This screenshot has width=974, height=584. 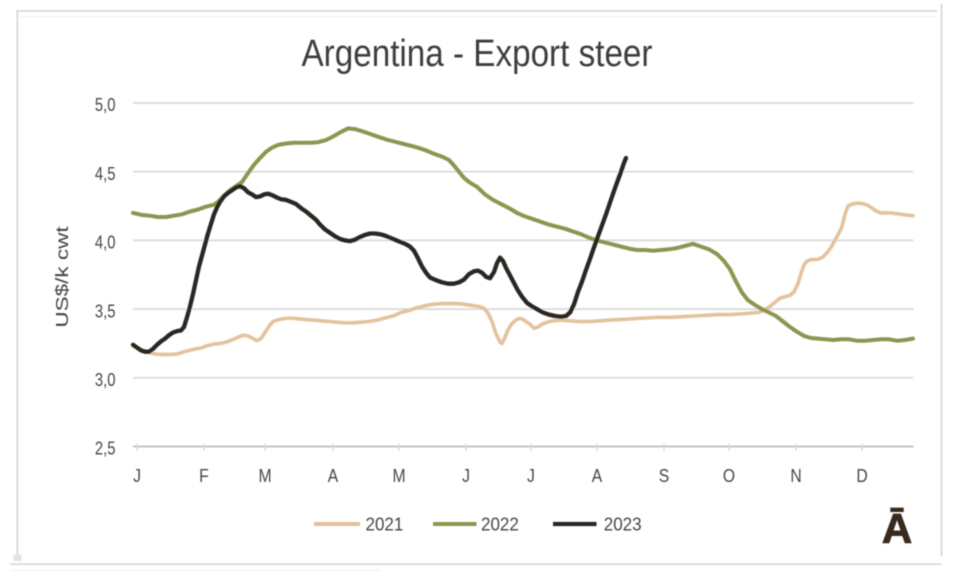 I want to click on svg-text: 2023, so click(x=623, y=524).